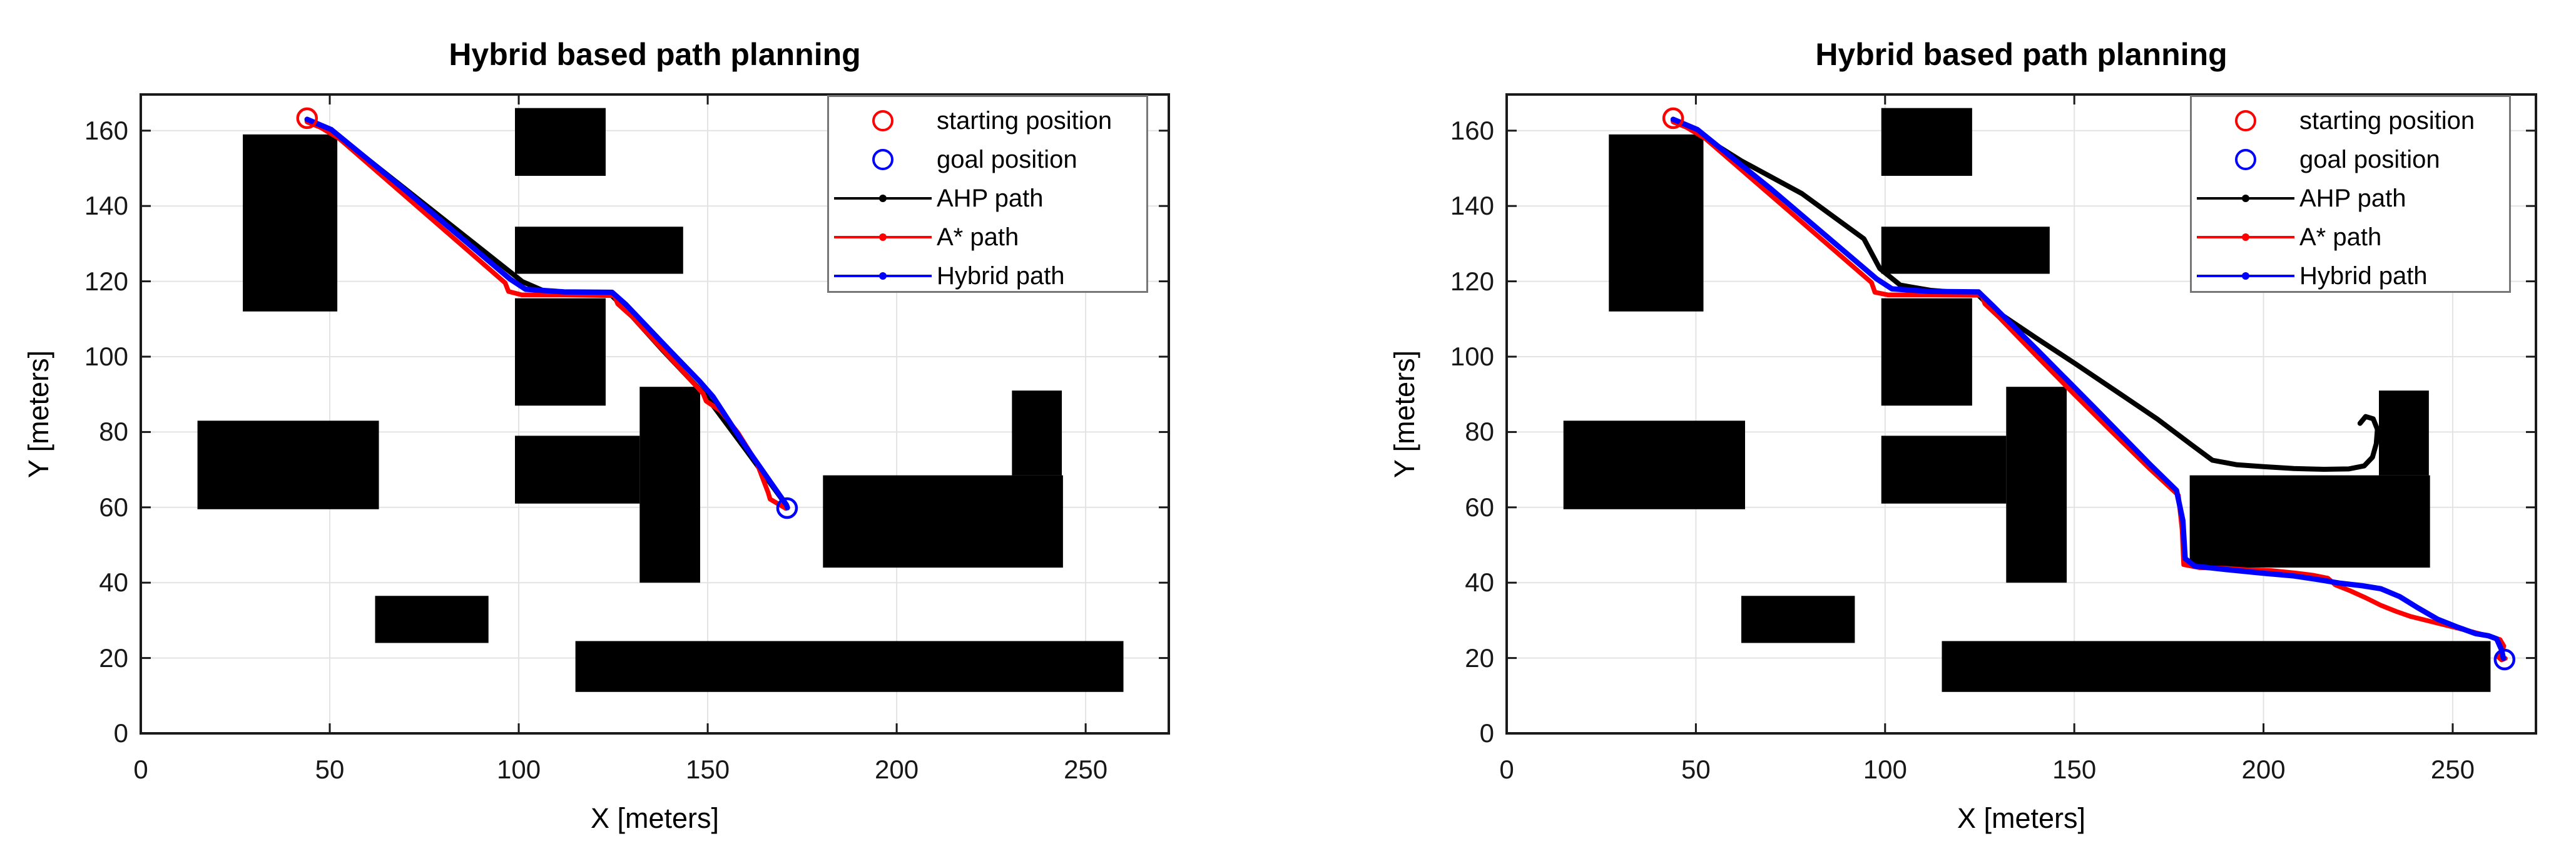 This screenshot has height=856, width=2576. Describe the element at coordinates (39, 414) in the screenshot. I see `y-axis-label: Y [meters]` at that location.